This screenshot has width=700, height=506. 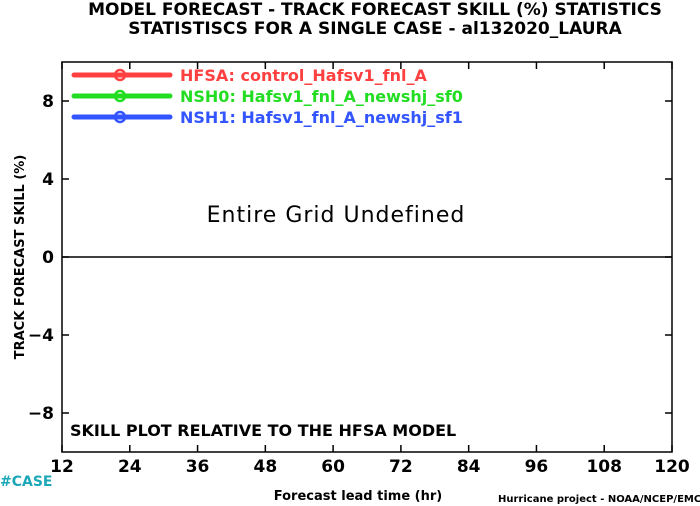 What do you see at coordinates (198, 467) in the screenshot?
I see `x-tick-label: 36` at bounding box center [198, 467].